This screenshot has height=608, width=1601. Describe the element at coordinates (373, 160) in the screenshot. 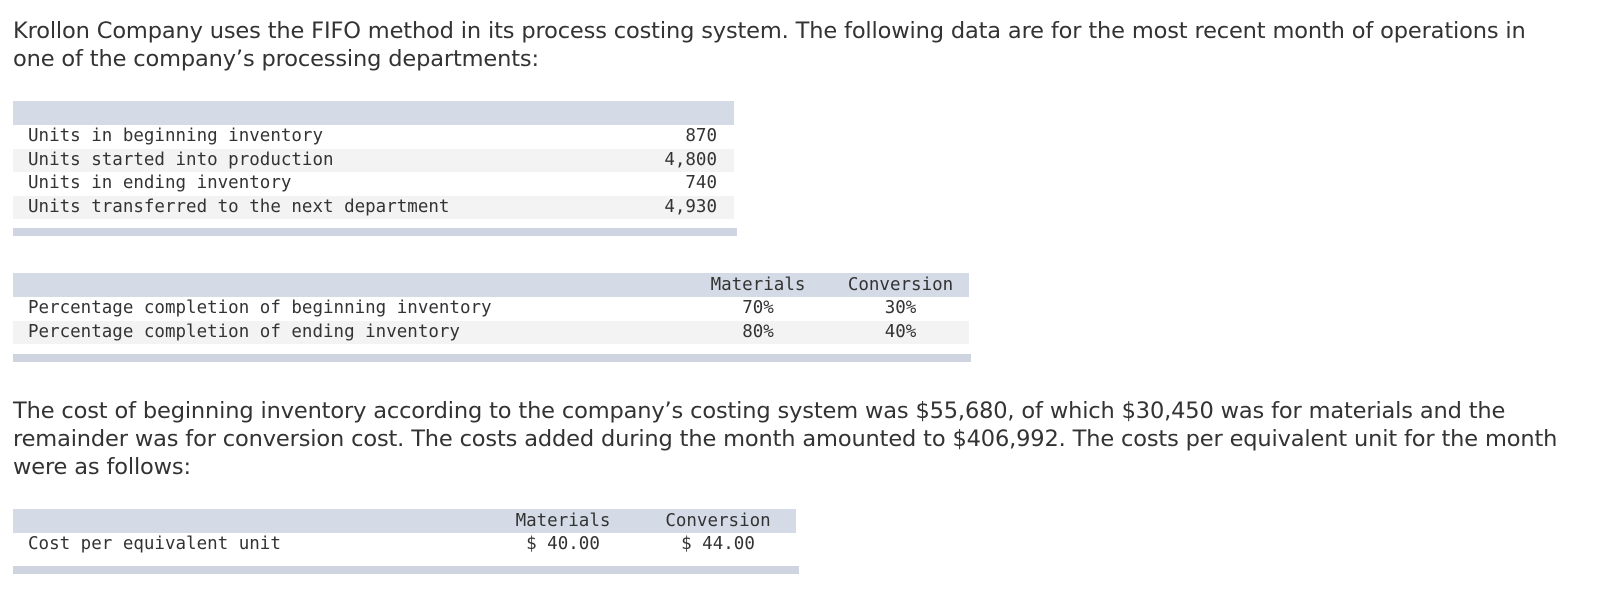

I see `table-row: Units started into production 4,800` at that location.